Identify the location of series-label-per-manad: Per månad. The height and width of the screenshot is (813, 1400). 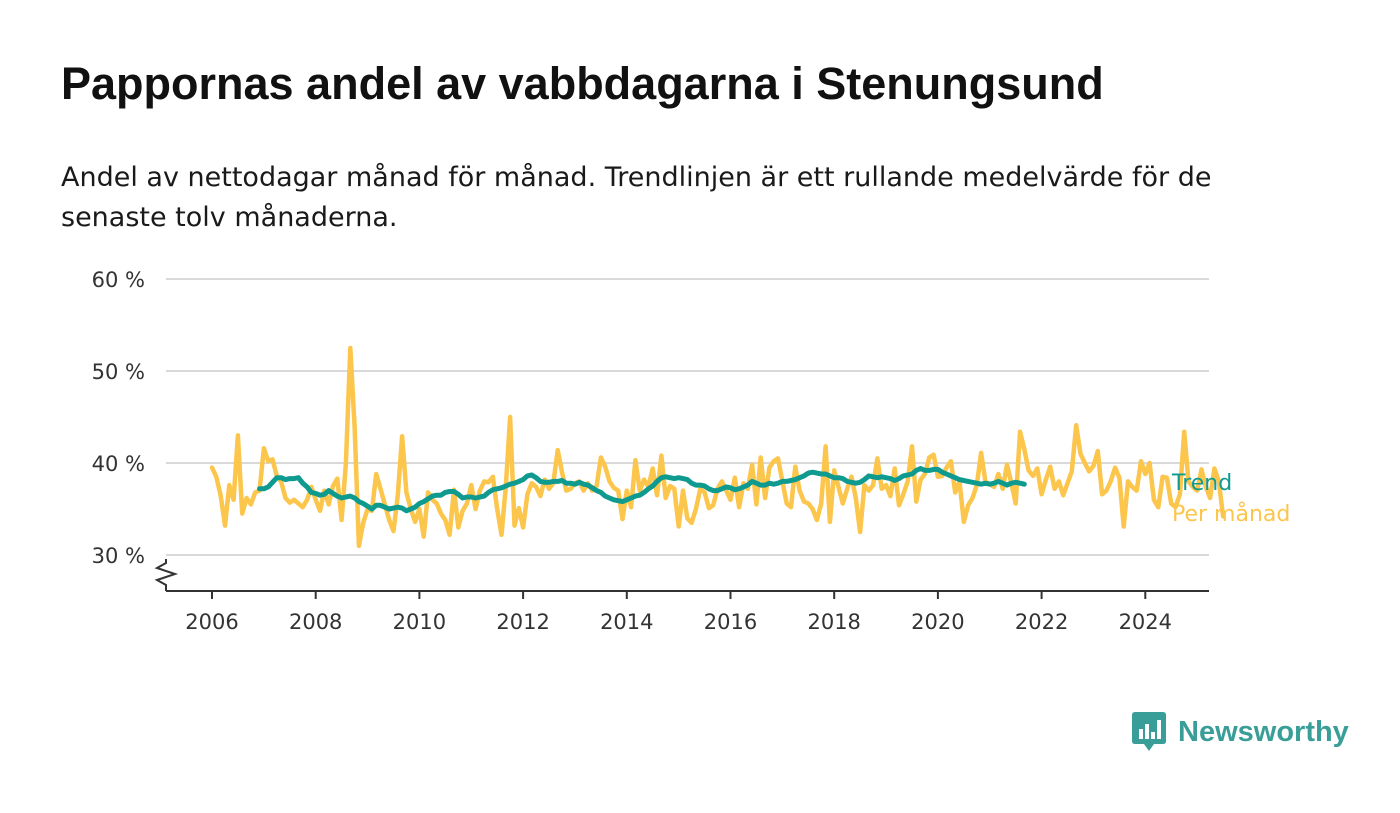
(1231, 514).